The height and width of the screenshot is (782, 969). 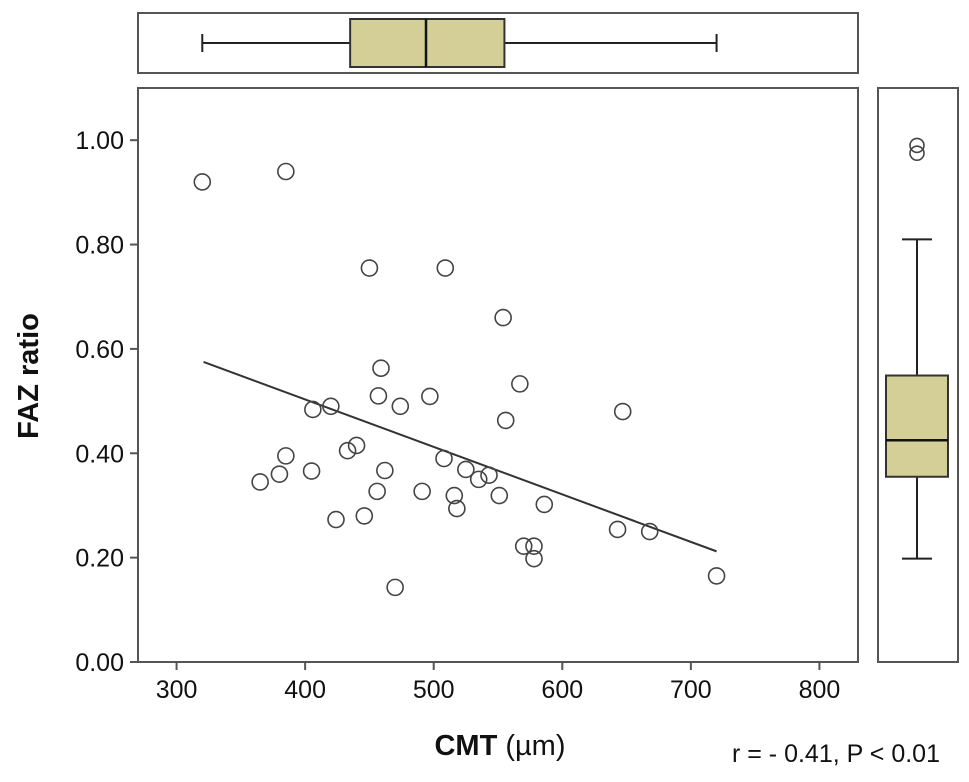 What do you see at coordinates (836, 754) in the screenshot?
I see `correlation-annotation: r = - 0.41, P < 0.01` at bounding box center [836, 754].